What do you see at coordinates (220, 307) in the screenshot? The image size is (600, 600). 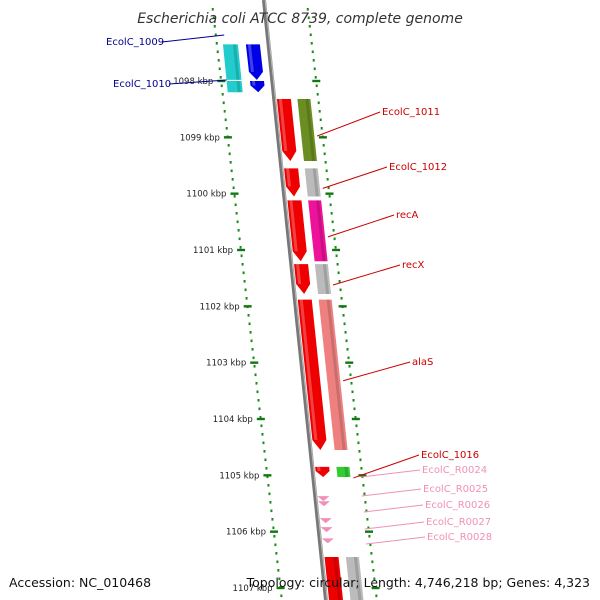 I see `ruler-label: 1102 kbp` at bounding box center [220, 307].